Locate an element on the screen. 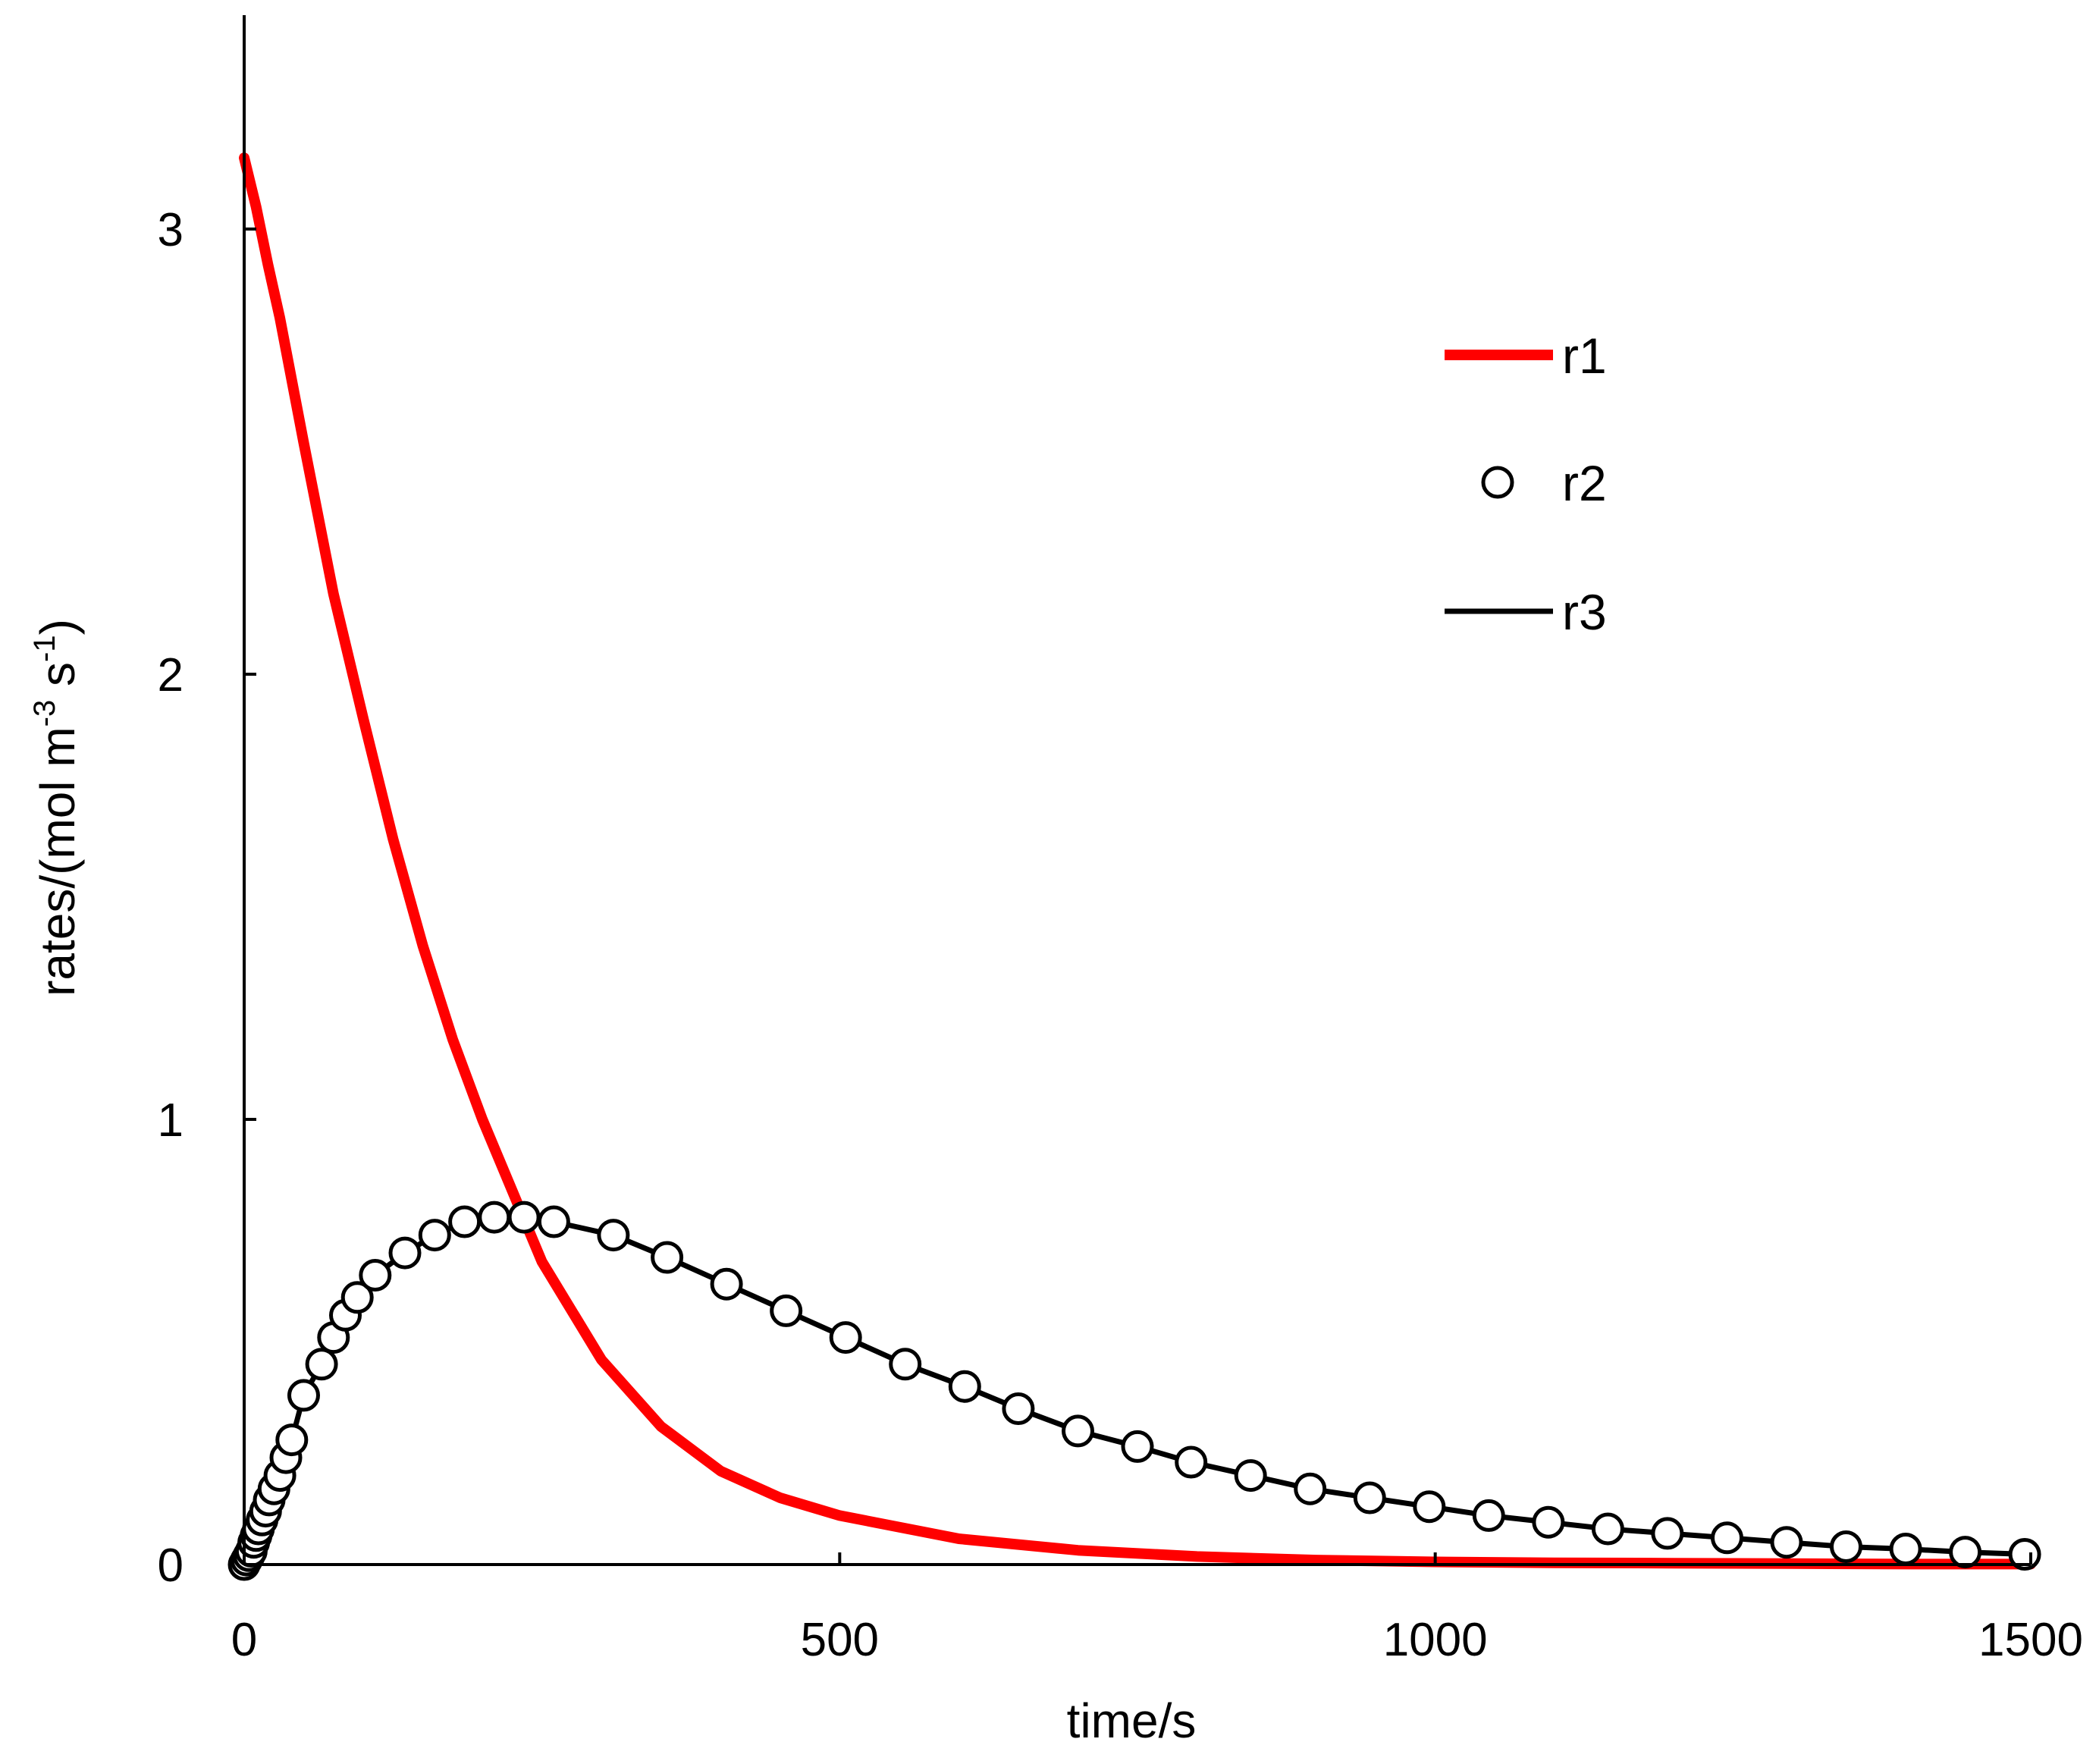 The height and width of the screenshot is (1764, 2099). legend-r1-label: r1 is located at coordinates (1585, 356).